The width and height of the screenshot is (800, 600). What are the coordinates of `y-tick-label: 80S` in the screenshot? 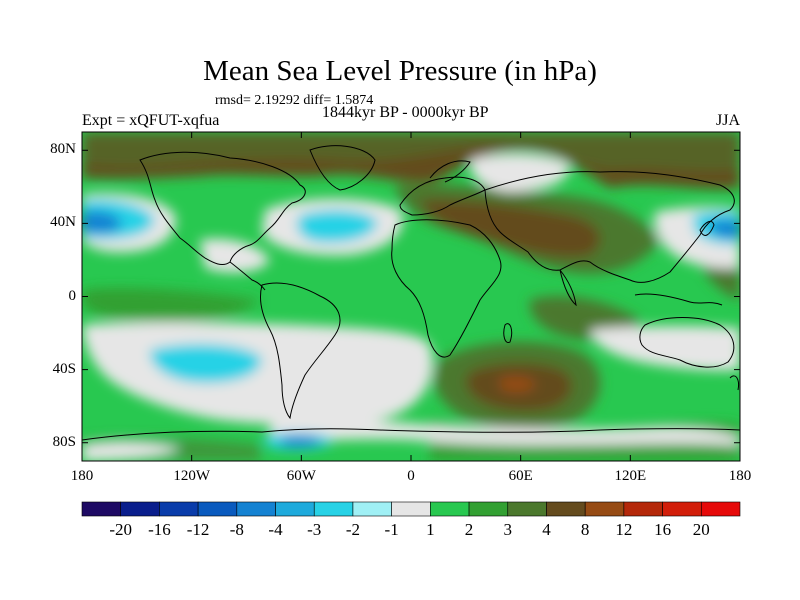 It's located at (64, 441).